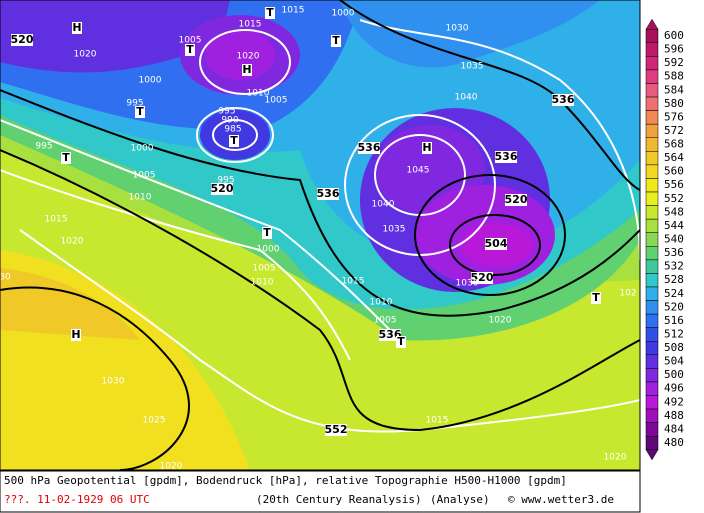 Image resolution: width=704 pixels, height=513 pixels. What do you see at coordinates (674, 62) in the screenshot?
I see `legend-label: 592` at bounding box center [674, 62].